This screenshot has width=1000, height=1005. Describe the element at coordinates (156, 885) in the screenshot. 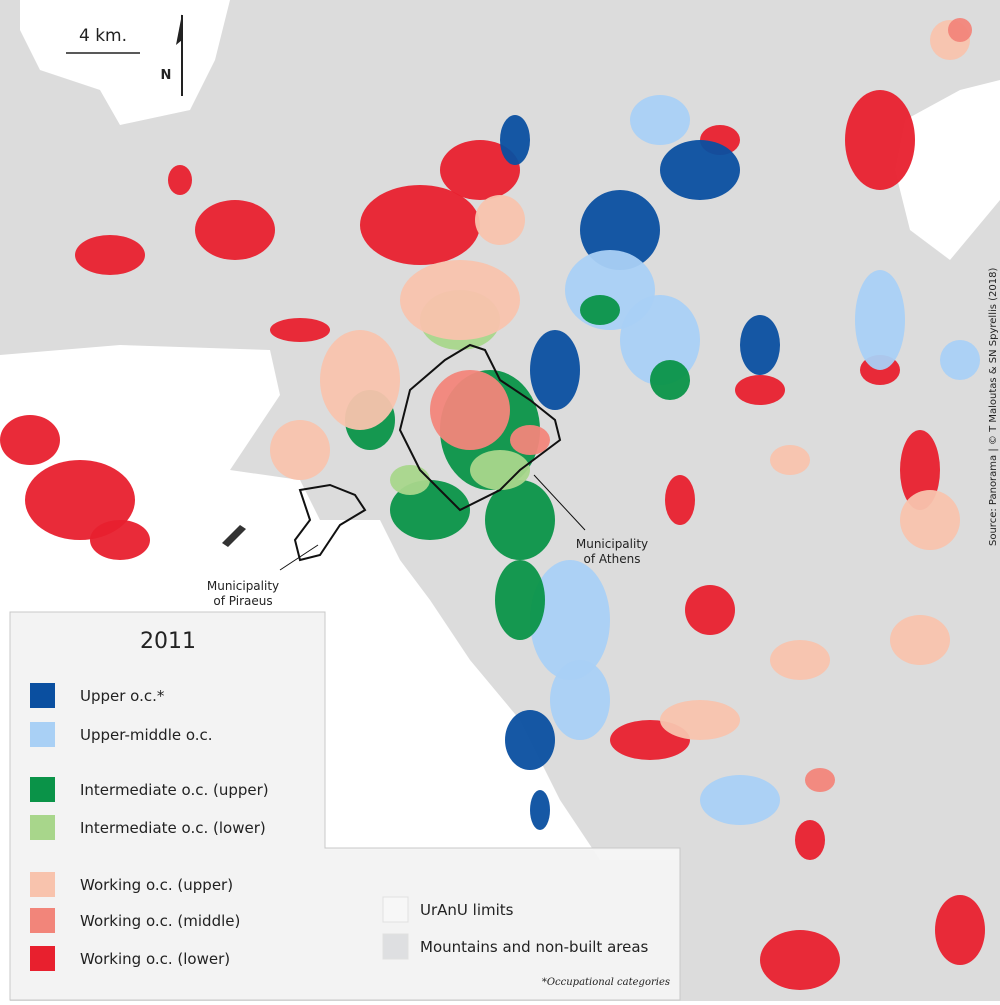

I see `legend-label: Working o.c. (upper)` at that location.